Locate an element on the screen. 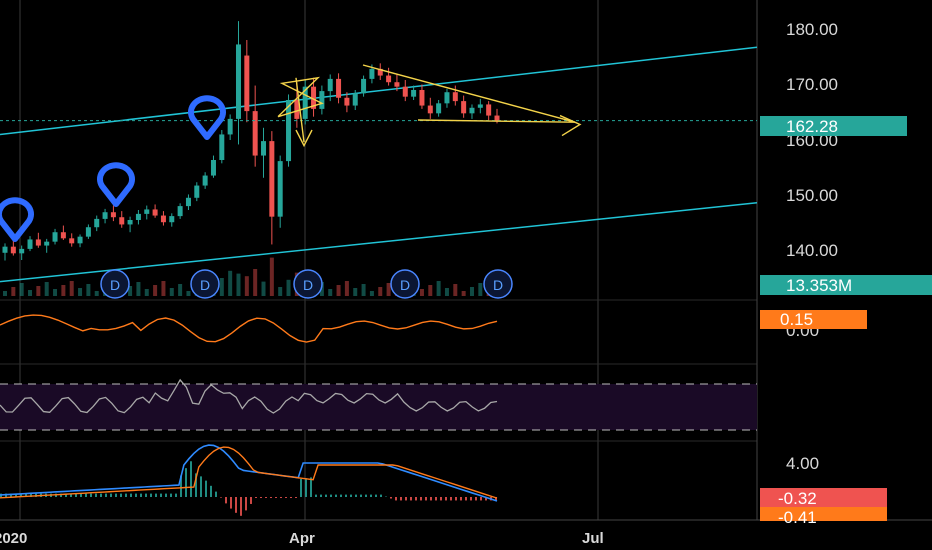 This screenshot has width=932, height=550. location-markers is located at coordinates (113, 168).